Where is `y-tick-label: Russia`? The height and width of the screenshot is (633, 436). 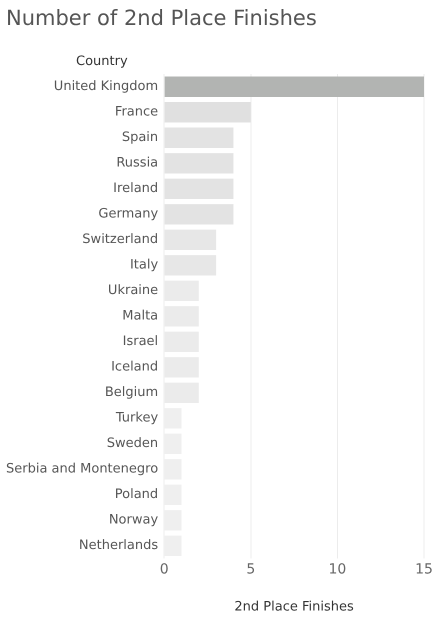
y-tick-label: Russia is located at coordinates (137, 163).